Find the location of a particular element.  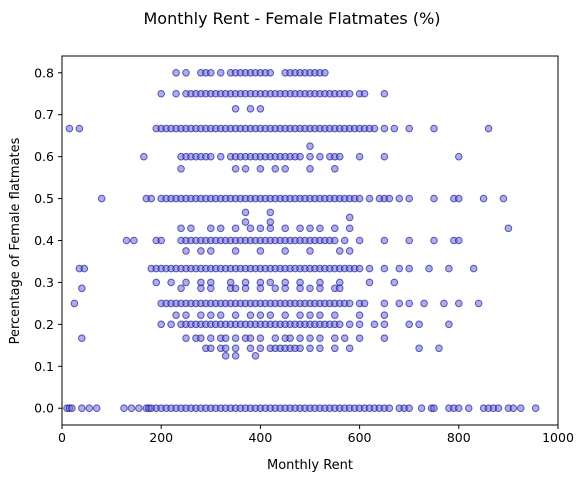

y-tick-label: 0.7 is located at coordinates (44, 114).